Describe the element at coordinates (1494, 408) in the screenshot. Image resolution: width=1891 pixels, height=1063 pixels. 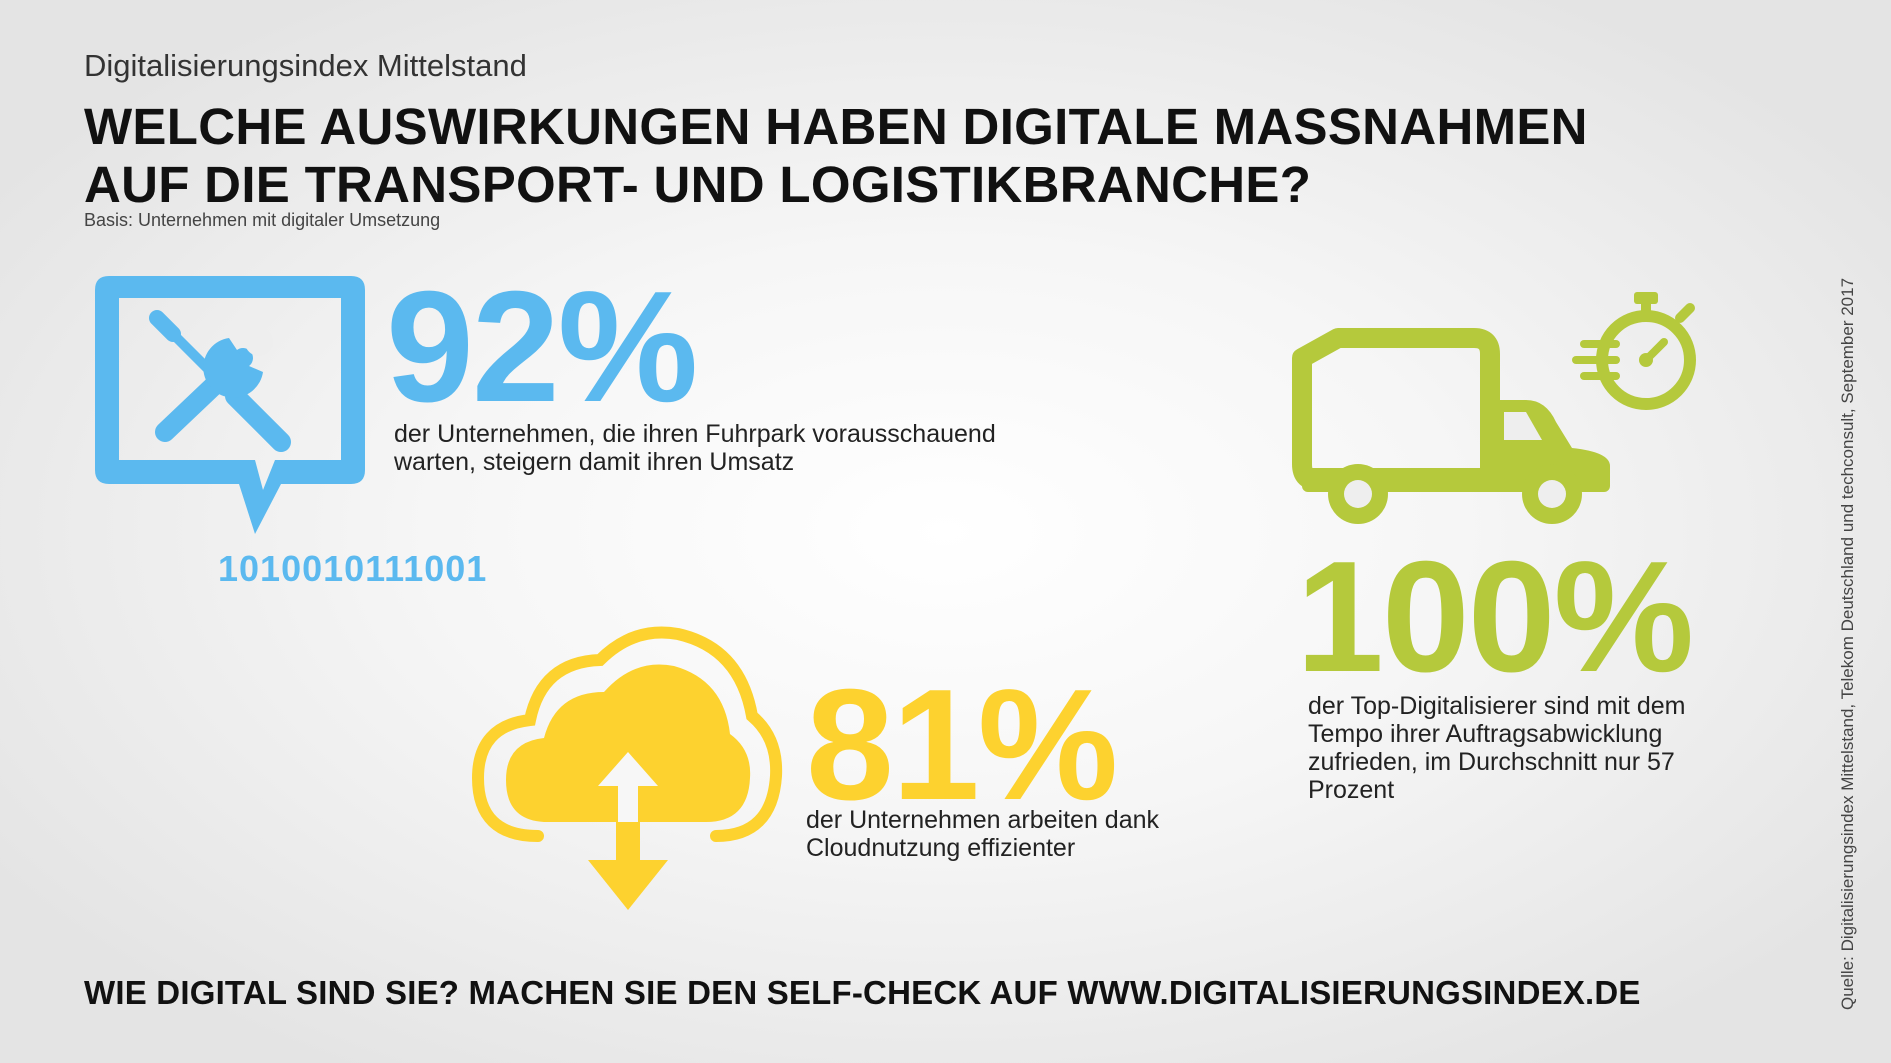
I see `truck-stopwatch-icon` at that location.